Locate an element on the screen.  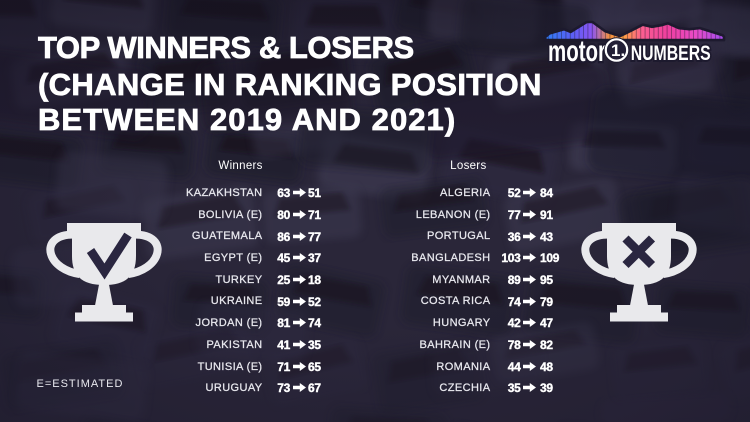
svg-text: motor is located at coordinates (577, 51).